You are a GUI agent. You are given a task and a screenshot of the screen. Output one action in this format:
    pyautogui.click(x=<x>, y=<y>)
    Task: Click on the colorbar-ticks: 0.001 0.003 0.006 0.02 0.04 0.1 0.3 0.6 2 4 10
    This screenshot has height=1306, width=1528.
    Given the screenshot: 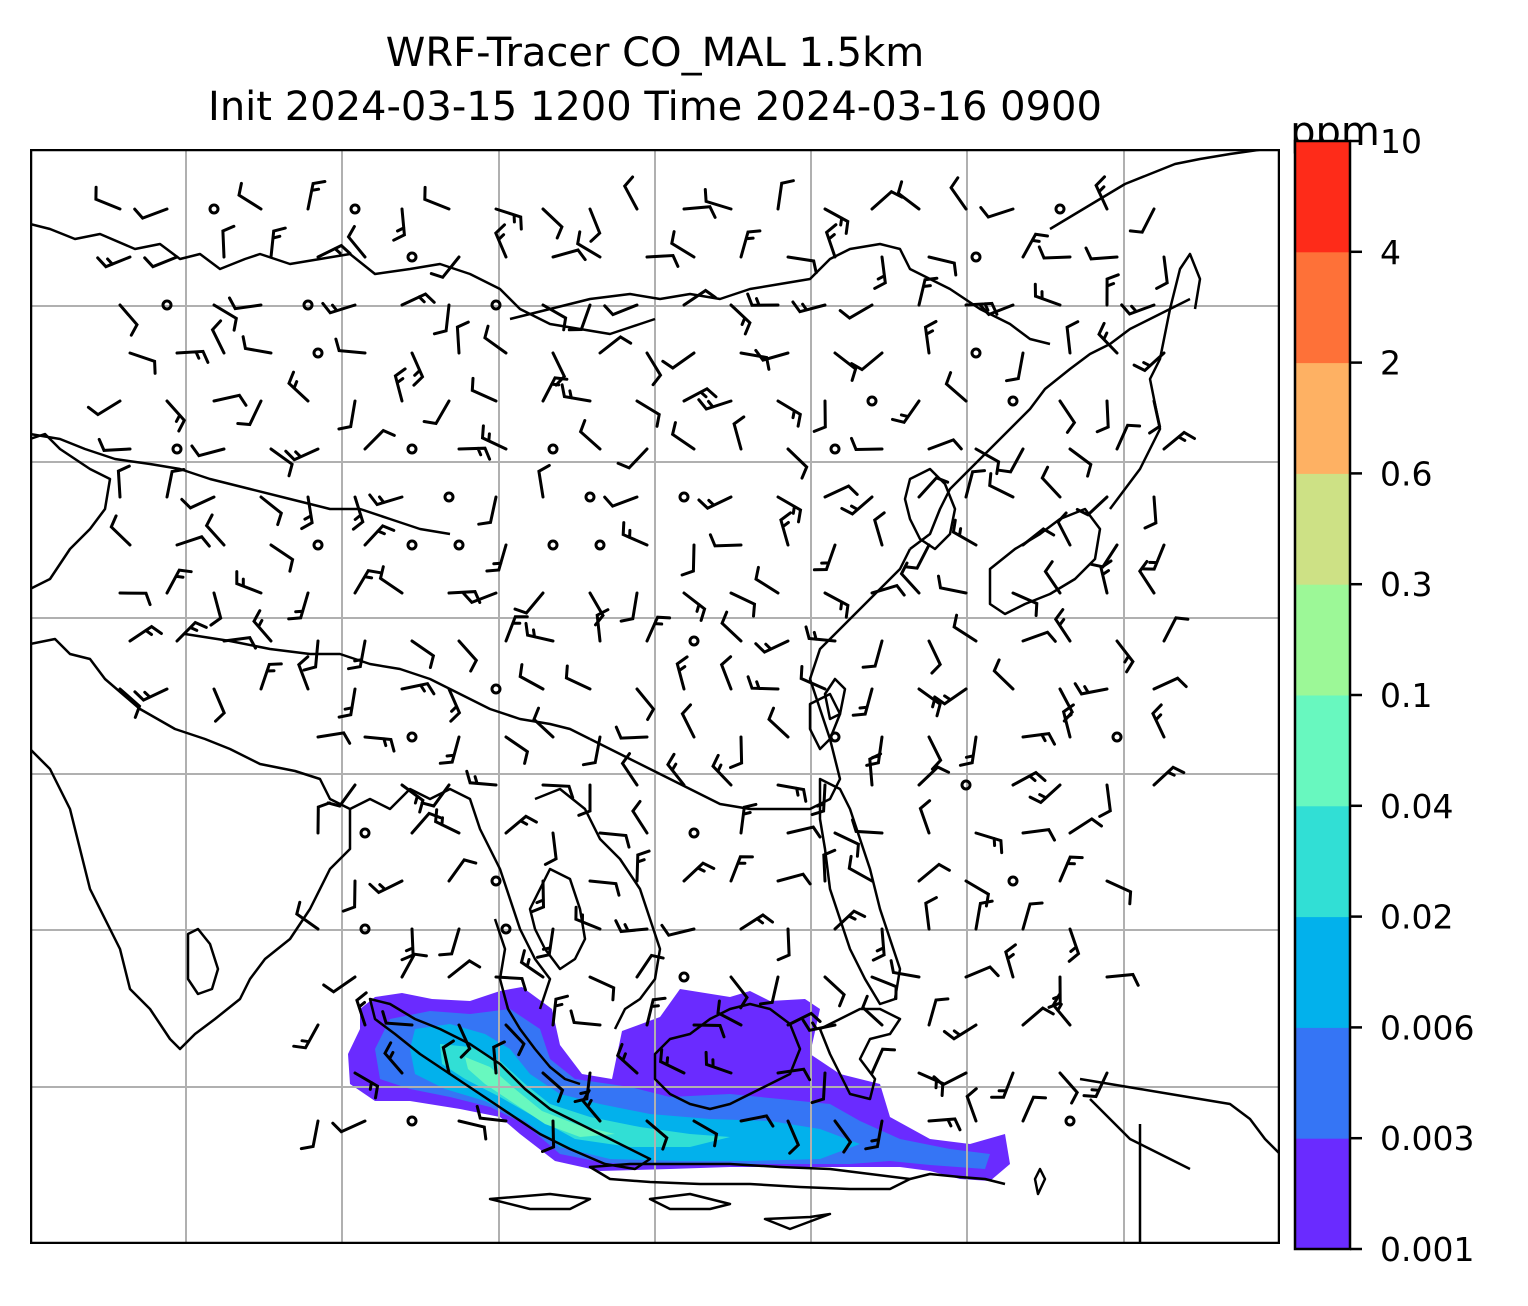 What is the action you would take?
    pyautogui.click(x=1412, y=695)
    